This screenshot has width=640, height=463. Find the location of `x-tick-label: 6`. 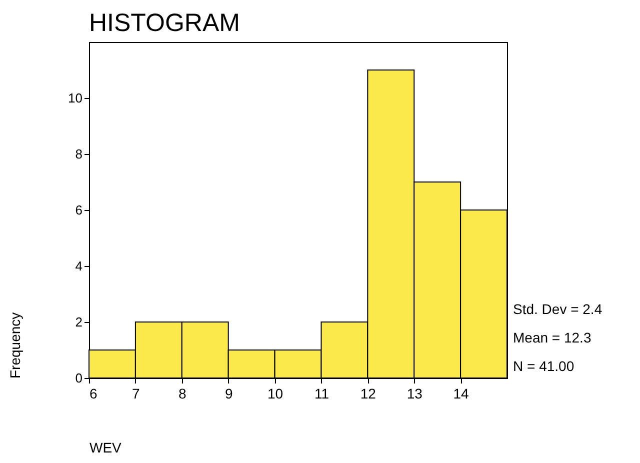

x-tick-label: 6 is located at coordinates (94, 394).